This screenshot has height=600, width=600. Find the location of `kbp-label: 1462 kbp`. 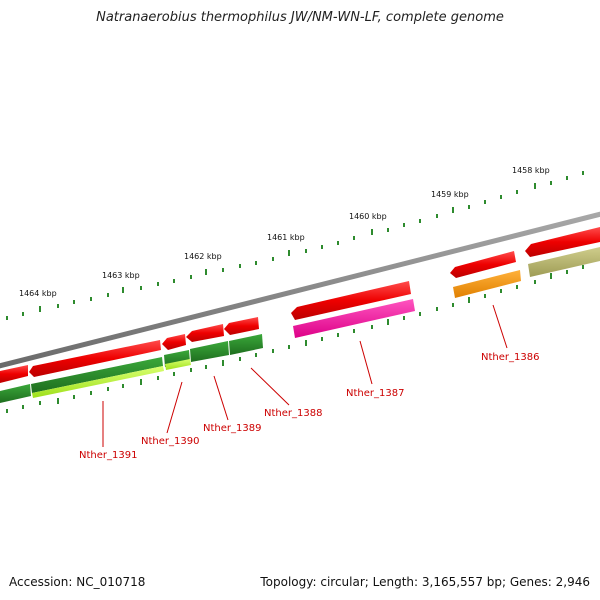

kbp-label: 1462 kbp is located at coordinates (203, 256).